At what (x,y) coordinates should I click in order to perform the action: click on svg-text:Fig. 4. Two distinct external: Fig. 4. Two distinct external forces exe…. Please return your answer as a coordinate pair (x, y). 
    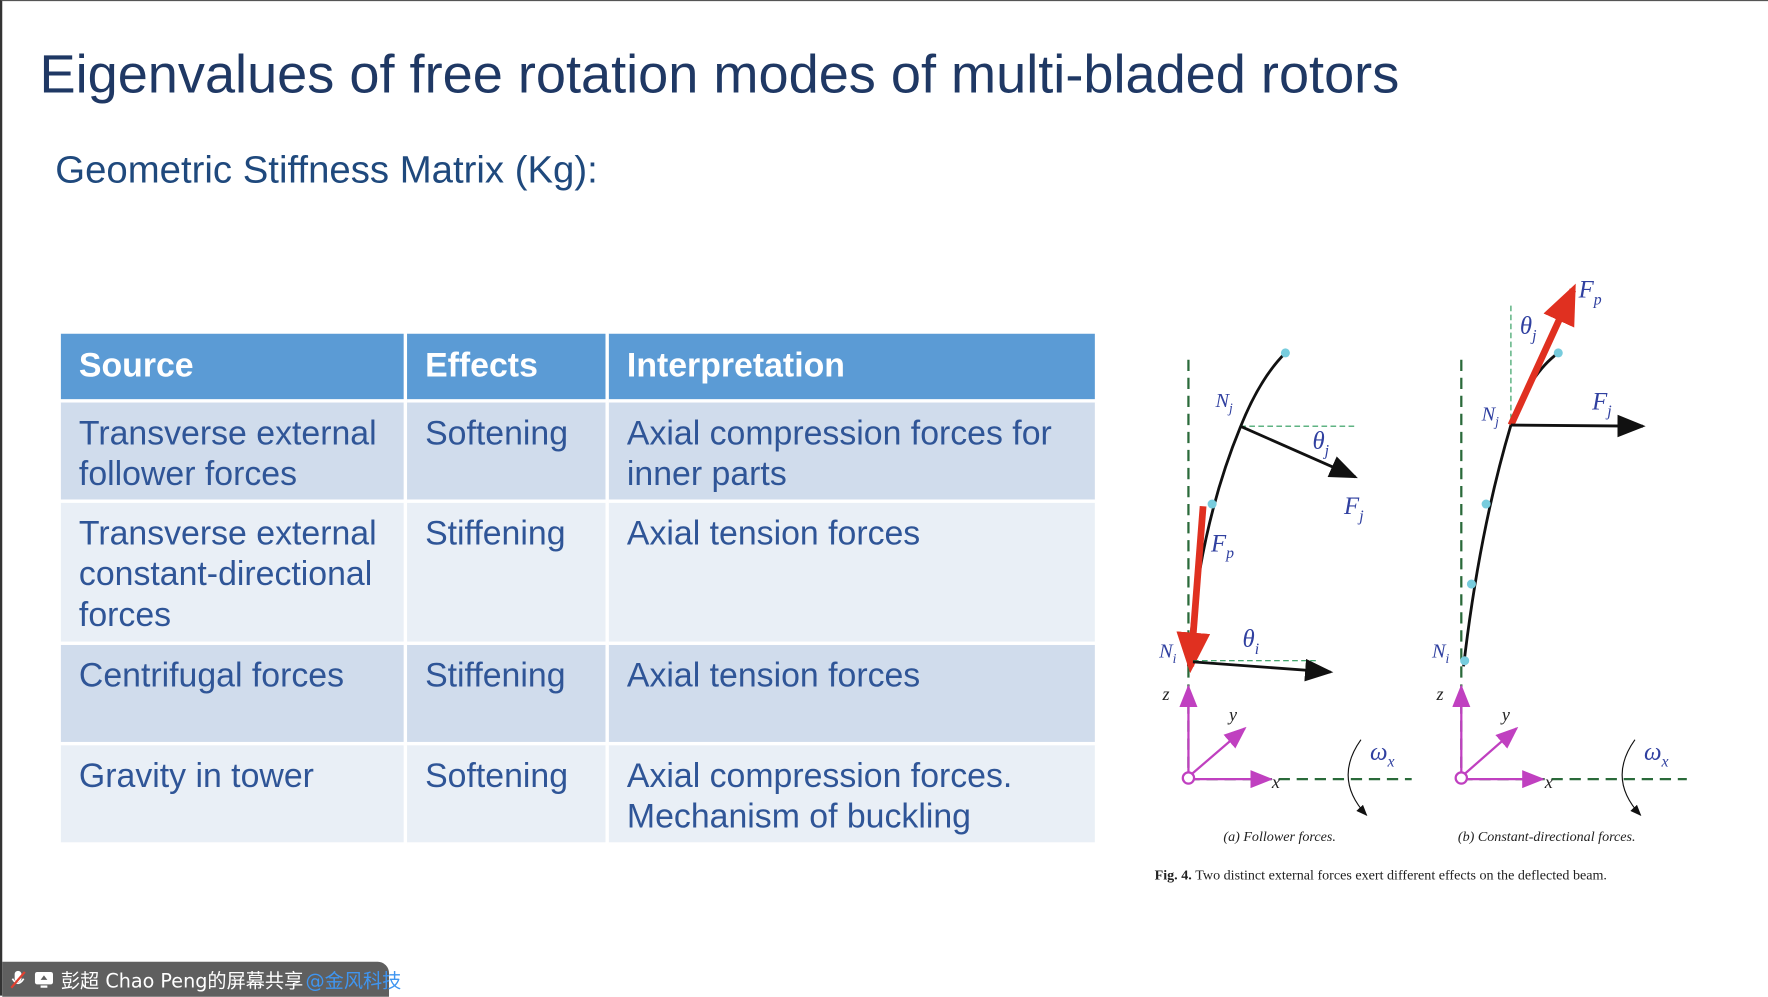
    Looking at the image, I should click on (1381, 875).